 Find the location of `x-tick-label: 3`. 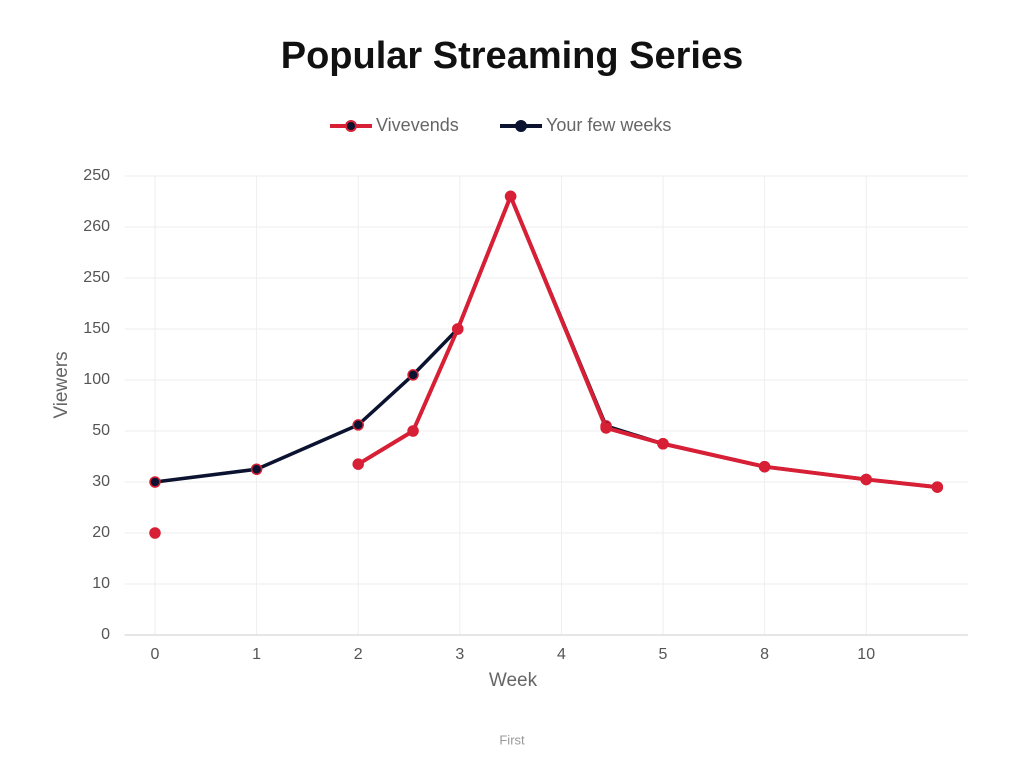

x-tick-label: 3 is located at coordinates (459, 654).